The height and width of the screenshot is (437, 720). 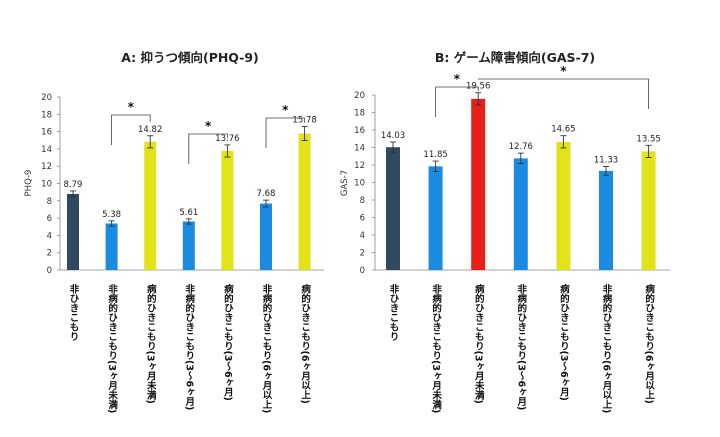 What do you see at coordinates (362, 219) in the screenshot?
I see `chart-b-tick-label: 6` at bounding box center [362, 219].